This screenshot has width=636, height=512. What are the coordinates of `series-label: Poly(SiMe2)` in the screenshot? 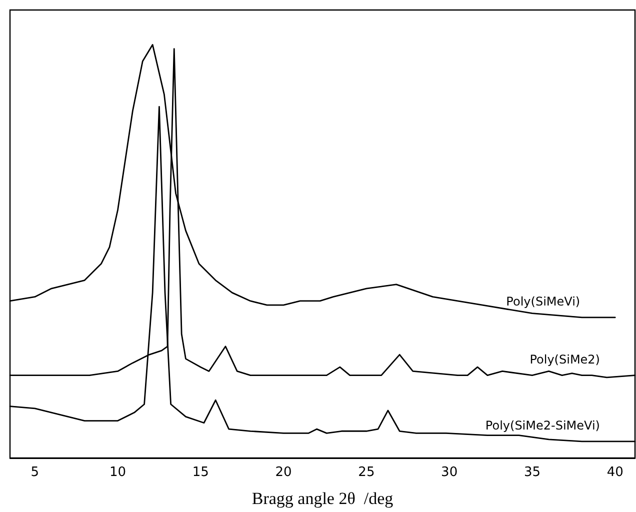 It's located at (565, 359).